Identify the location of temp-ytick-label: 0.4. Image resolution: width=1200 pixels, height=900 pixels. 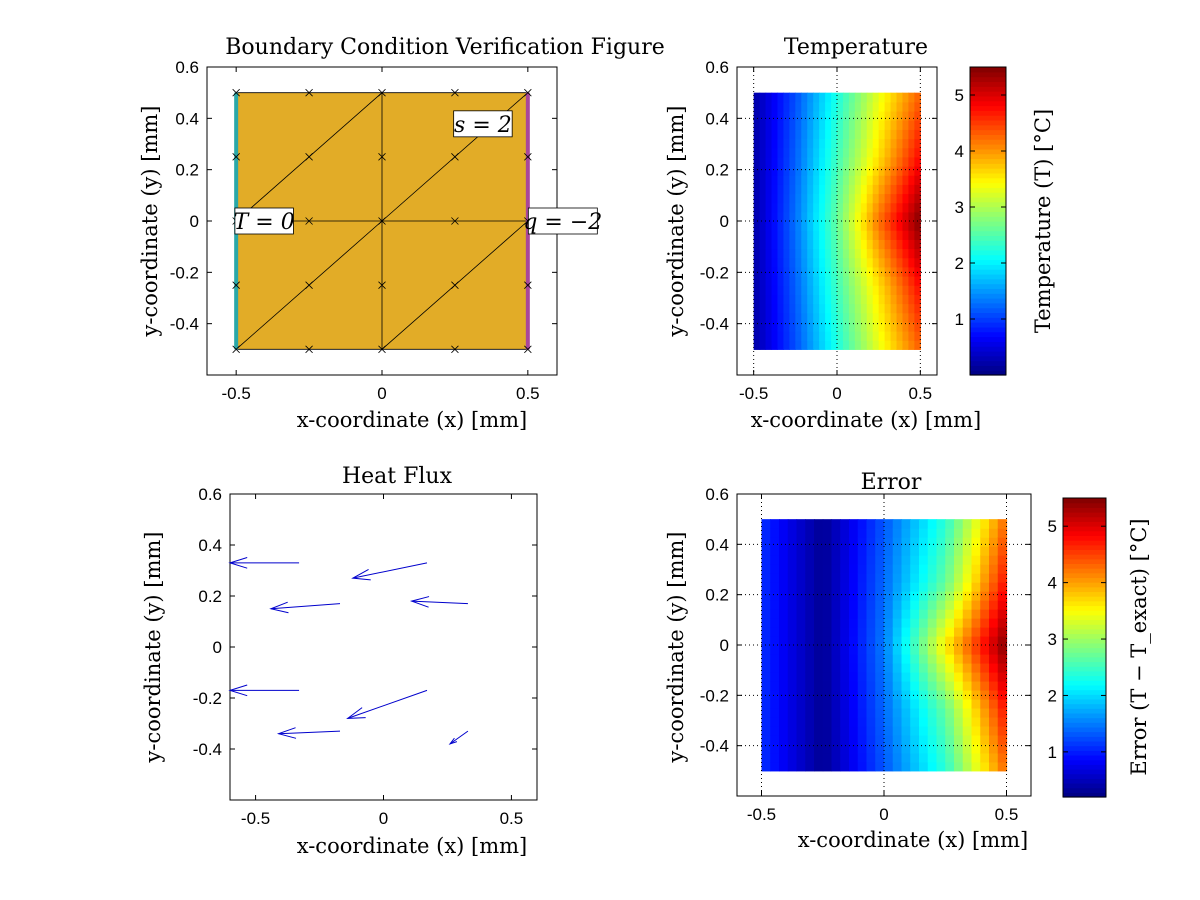
(717, 118).